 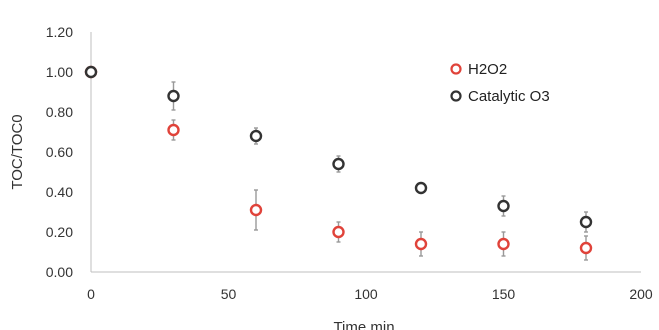 What do you see at coordinates (229, 294) in the screenshot?
I see `x-tick-label: 50` at bounding box center [229, 294].